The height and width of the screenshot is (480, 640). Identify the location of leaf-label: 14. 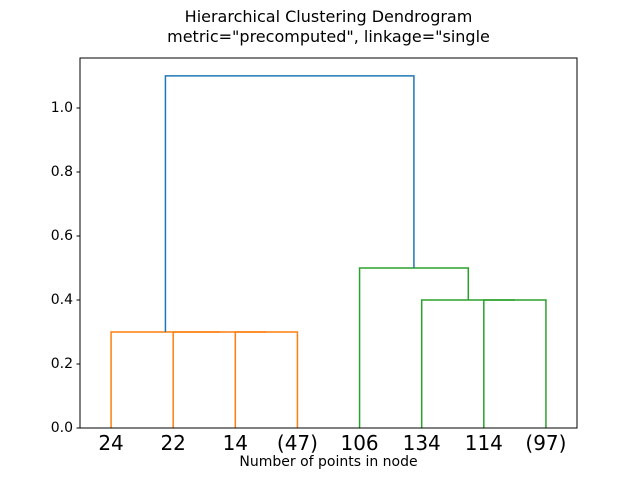
(235, 443).